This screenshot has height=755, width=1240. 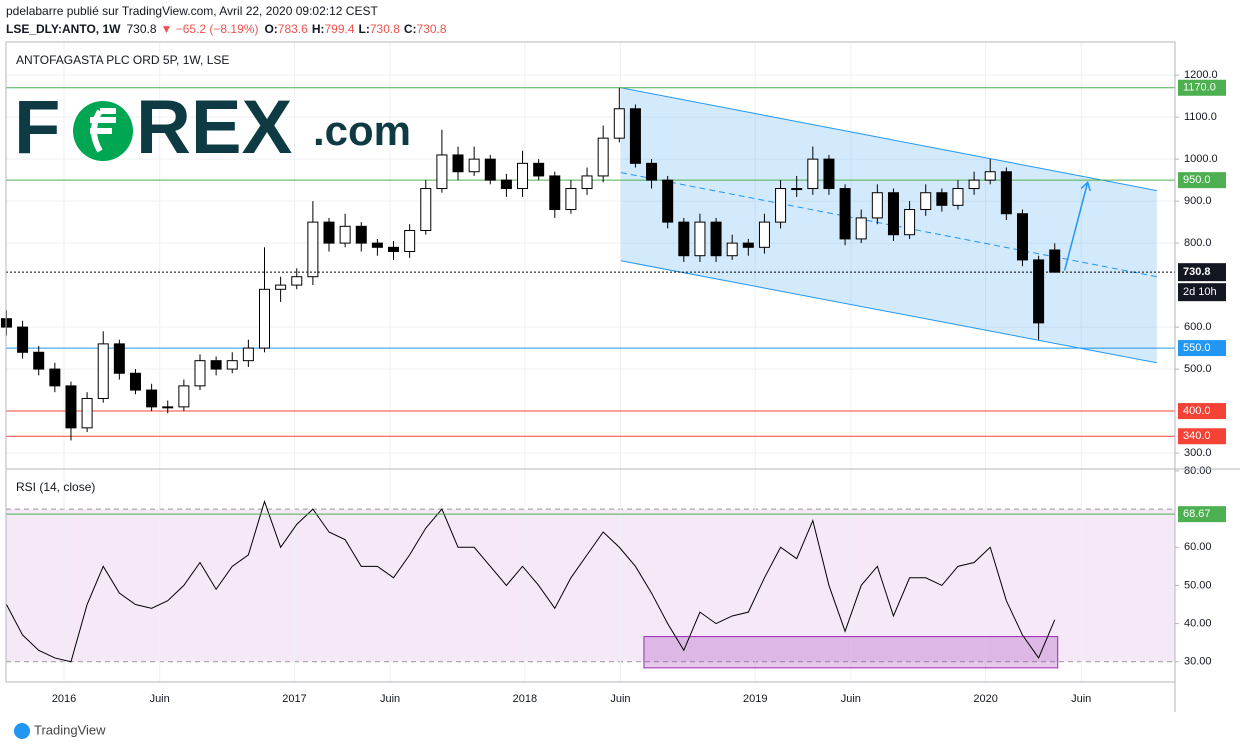 What do you see at coordinates (55, 487) in the screenshot?
I see `rsi-title: RSI (14, close)` at bounding box center [55, 487].